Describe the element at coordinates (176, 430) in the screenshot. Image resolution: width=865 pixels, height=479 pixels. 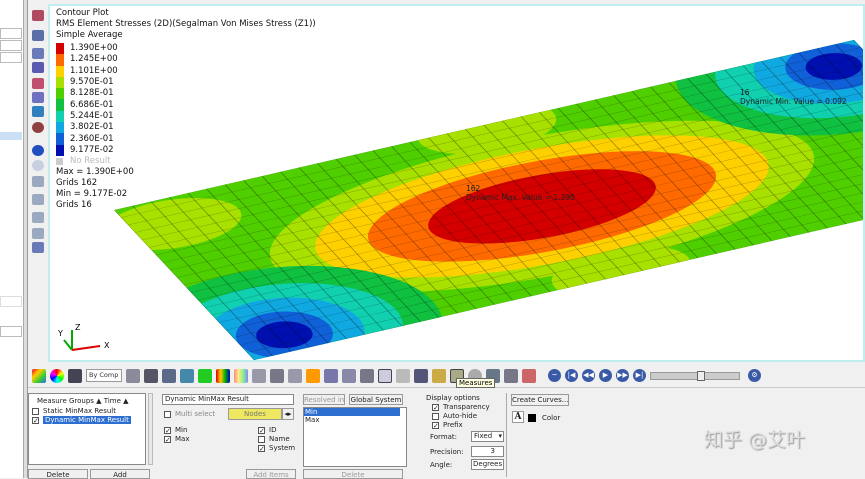
I see `min-checkbox: ✓Min` at that location.